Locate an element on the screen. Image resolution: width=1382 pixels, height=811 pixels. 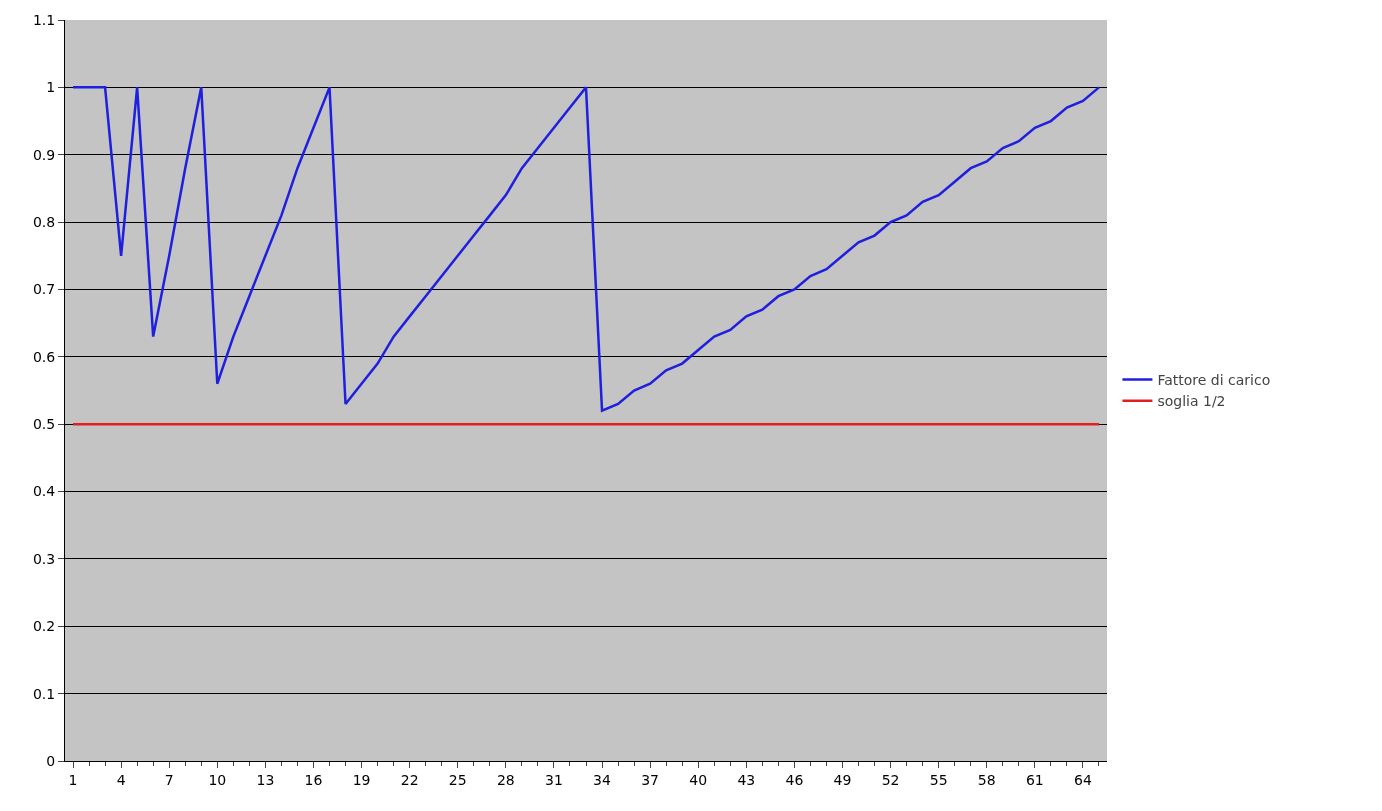
x-tick-label: 4 is located at coordinates (121, 779).